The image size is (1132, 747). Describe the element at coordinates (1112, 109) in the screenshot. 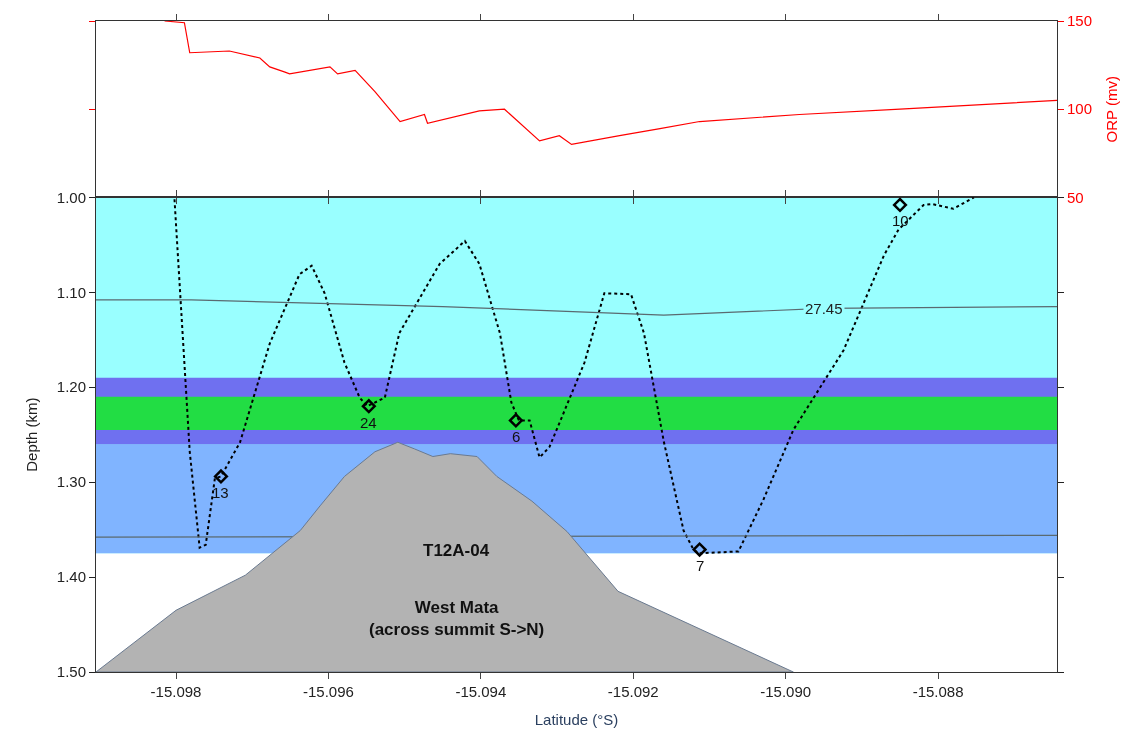

I see `y2-axis-title: ORP (mv)` at that location.